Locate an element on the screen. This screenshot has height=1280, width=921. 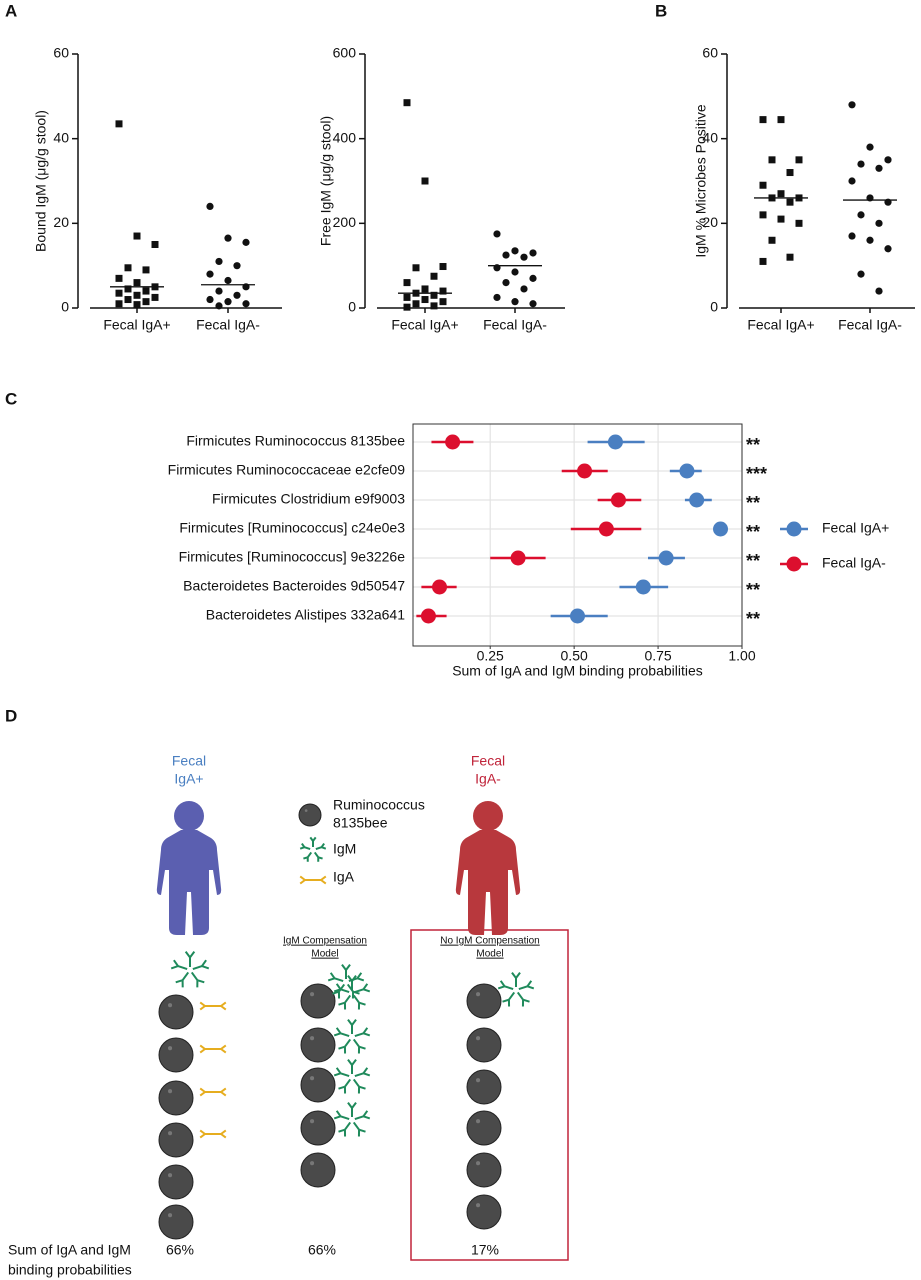
y-tick-label: Firmicutes [Ruminococcus] c24e0e3 is located at coordinates (292, 528).